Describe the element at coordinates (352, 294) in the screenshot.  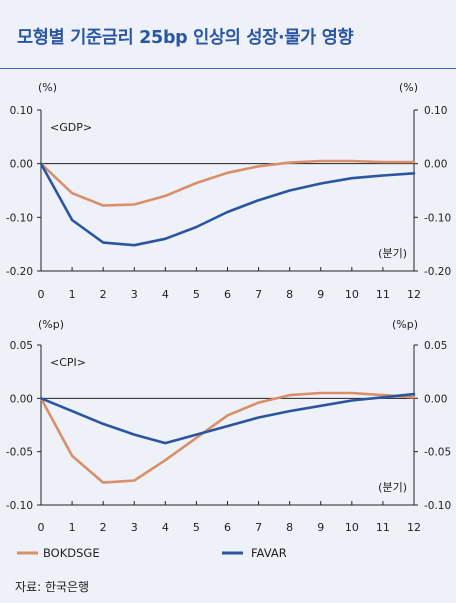
I see `gdp-xtick-label: 10` at that location.